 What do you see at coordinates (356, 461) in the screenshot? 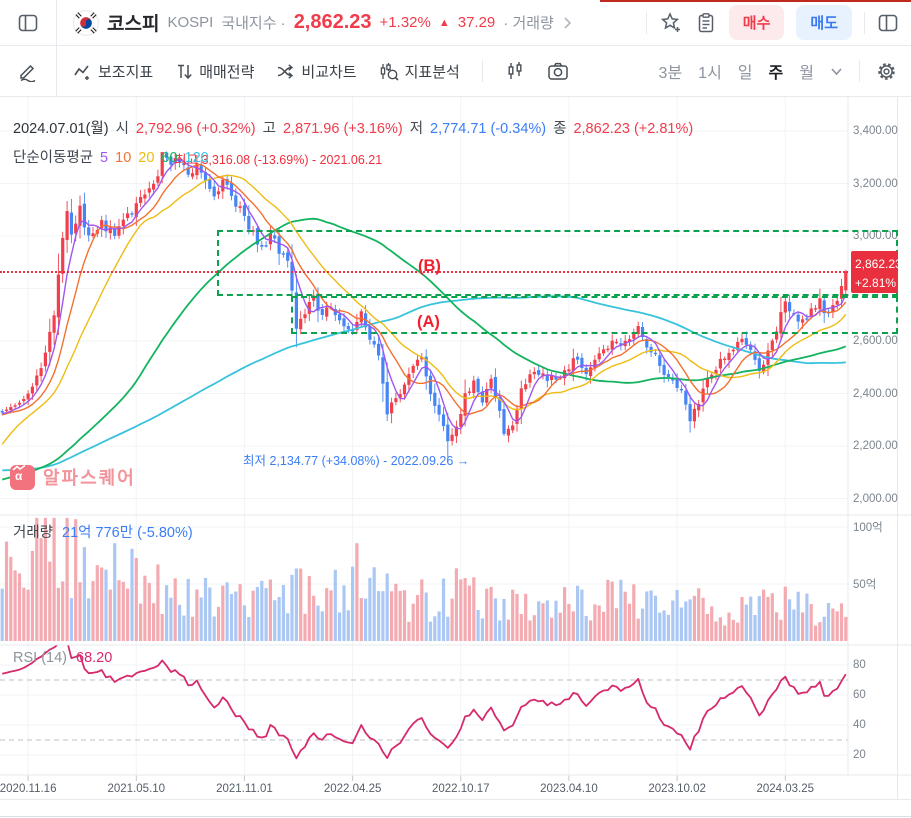
I see `lowest-price-annotation: 최저 2,134.77 (+34.08%) - 2022.09.26 →` at bounding box center [356, 461].